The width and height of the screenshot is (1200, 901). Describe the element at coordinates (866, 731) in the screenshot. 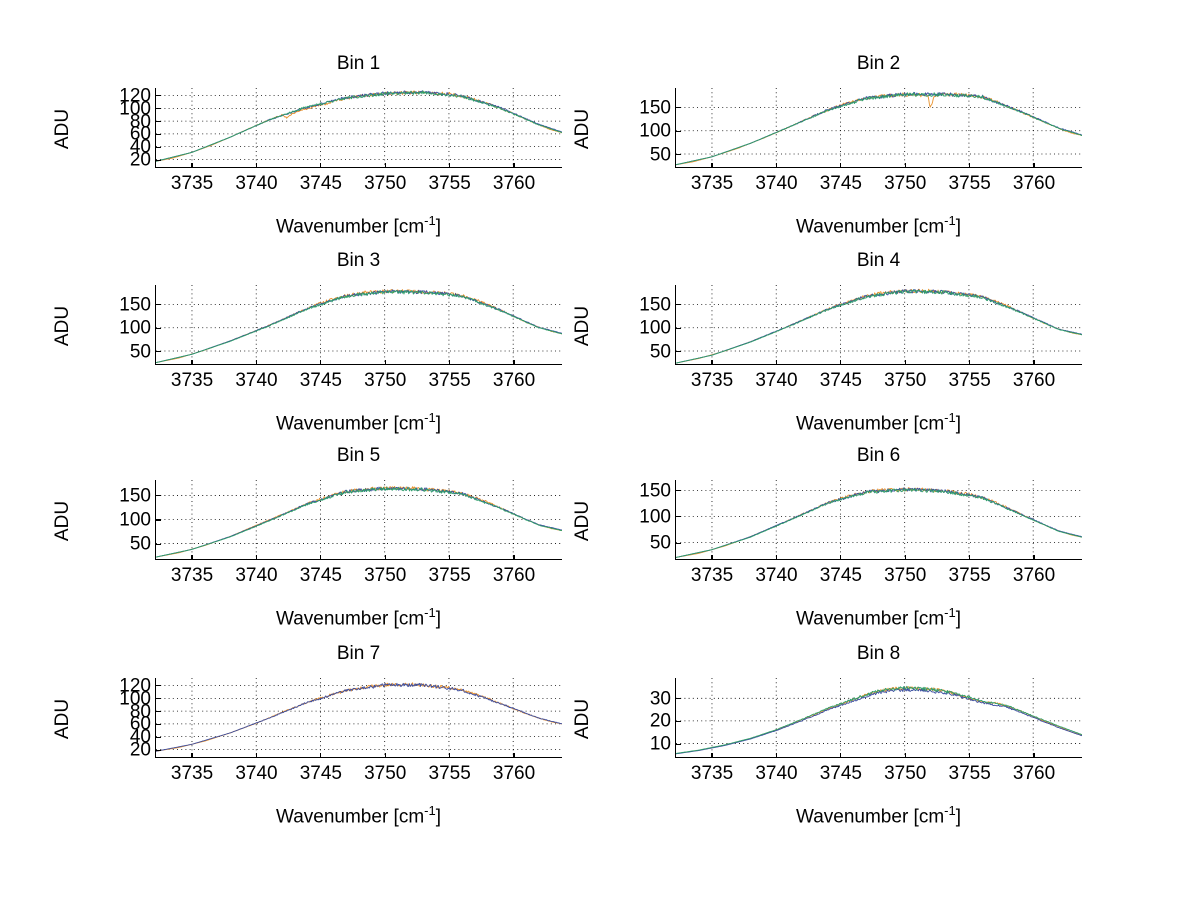

I see `plot-axes: 10 20 30 3735 3740 3745 3750 3755 3760` at that location.